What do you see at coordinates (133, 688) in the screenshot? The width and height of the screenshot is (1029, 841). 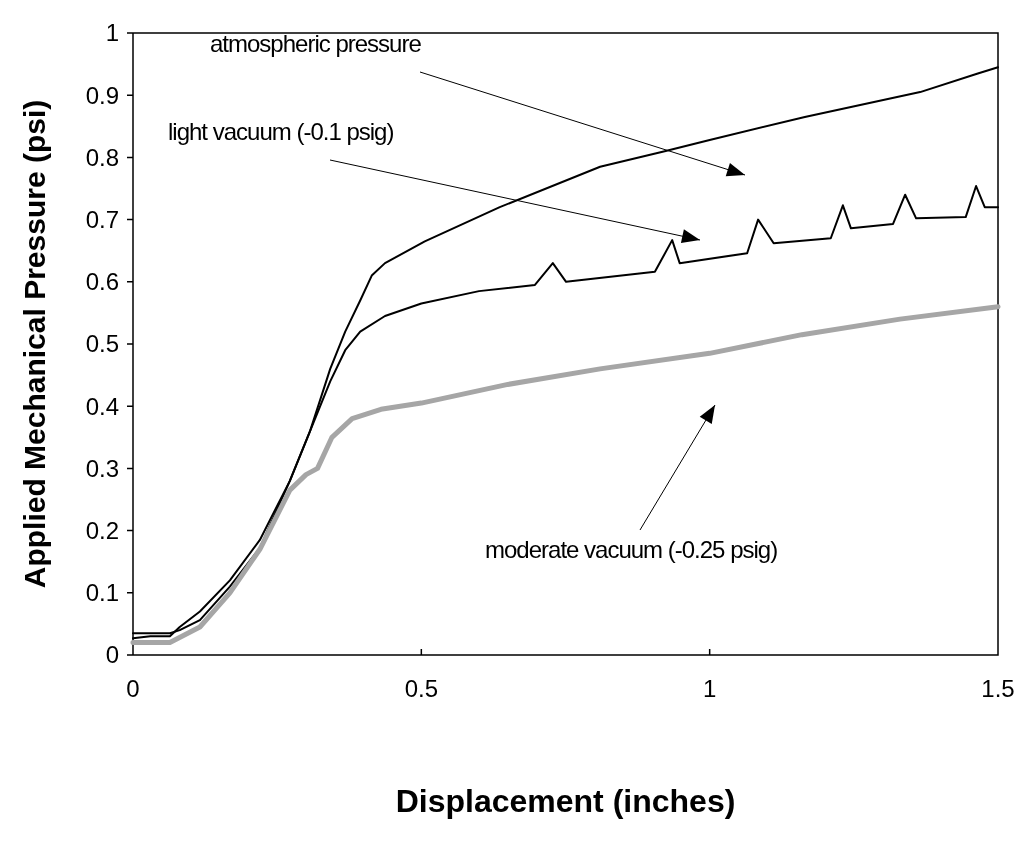 I see `x-tick-label: 0` at bounding box center [133, 688].